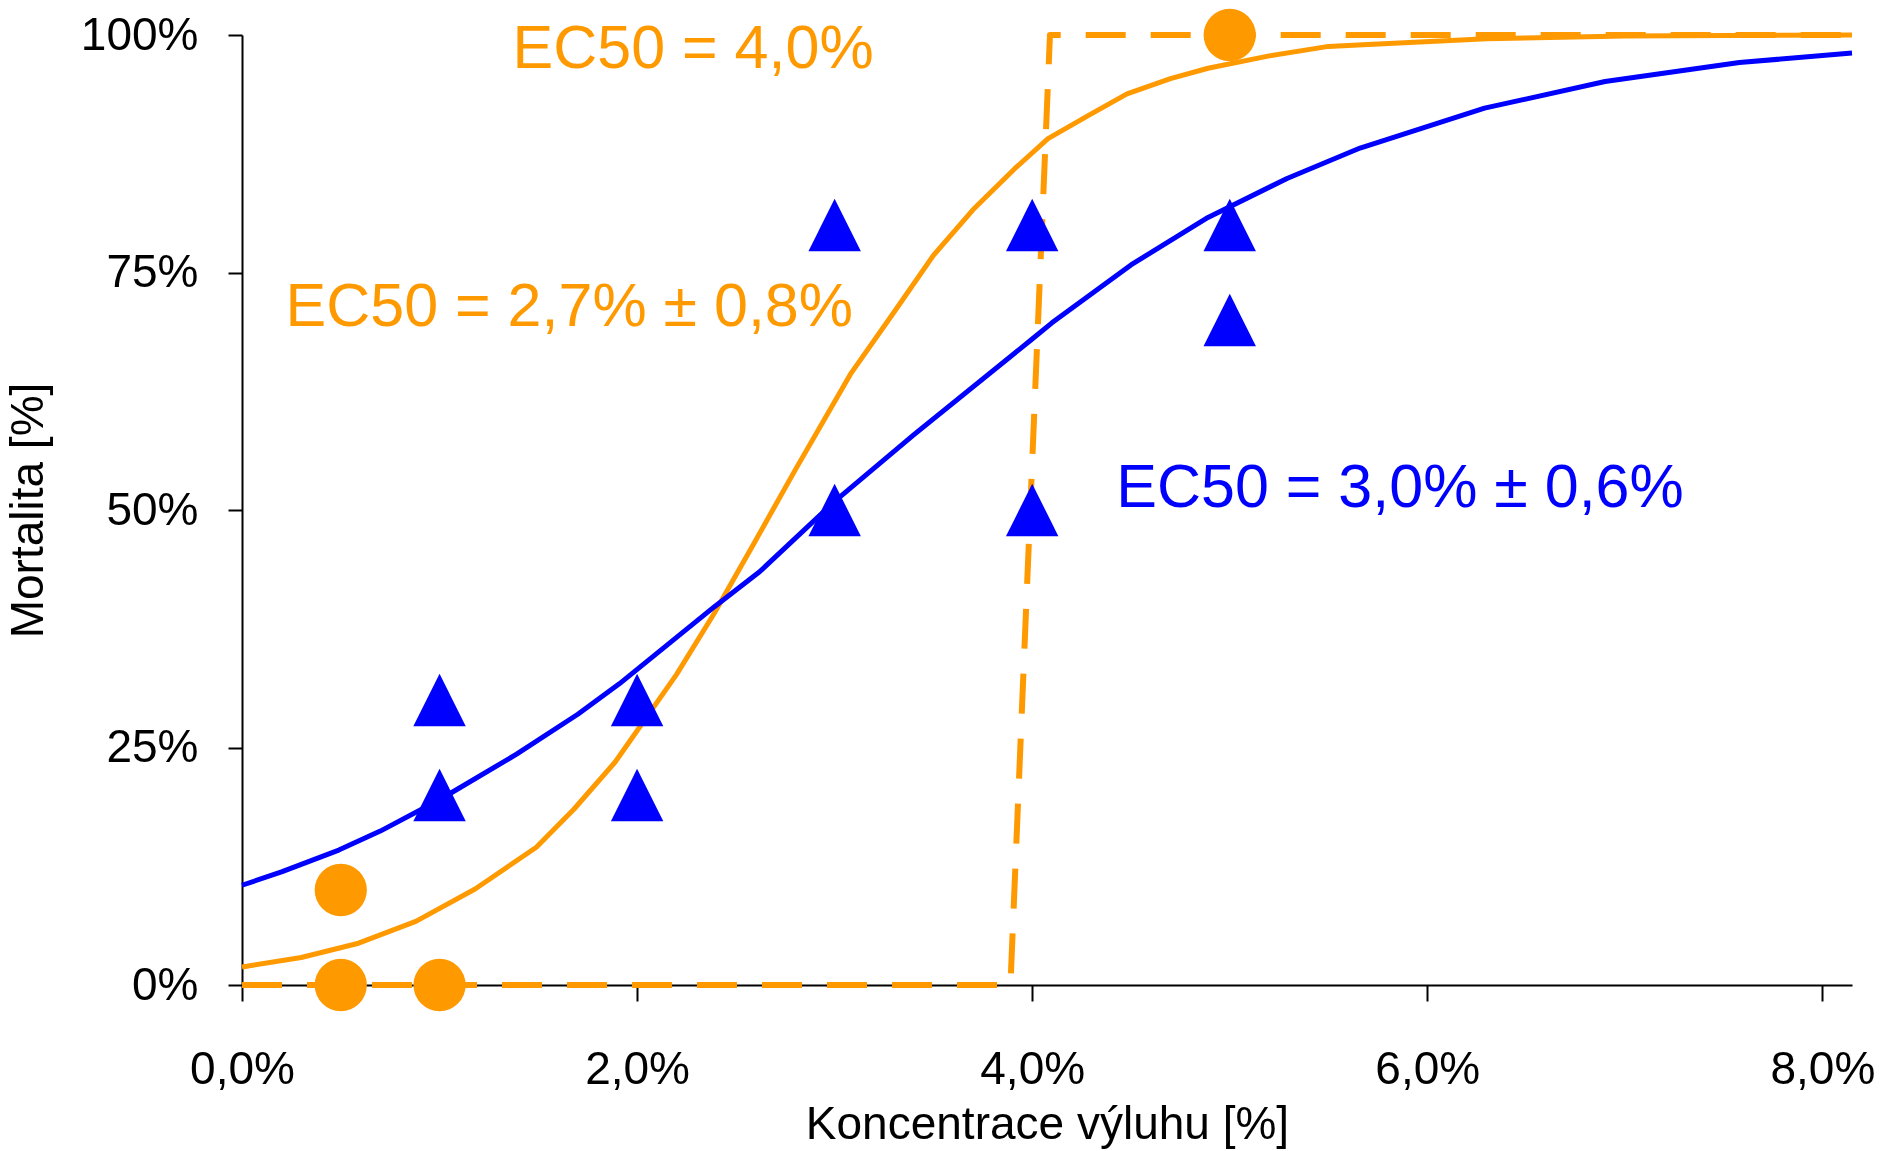  I want to click on y-tick-label: 25%, so click(152, 746).